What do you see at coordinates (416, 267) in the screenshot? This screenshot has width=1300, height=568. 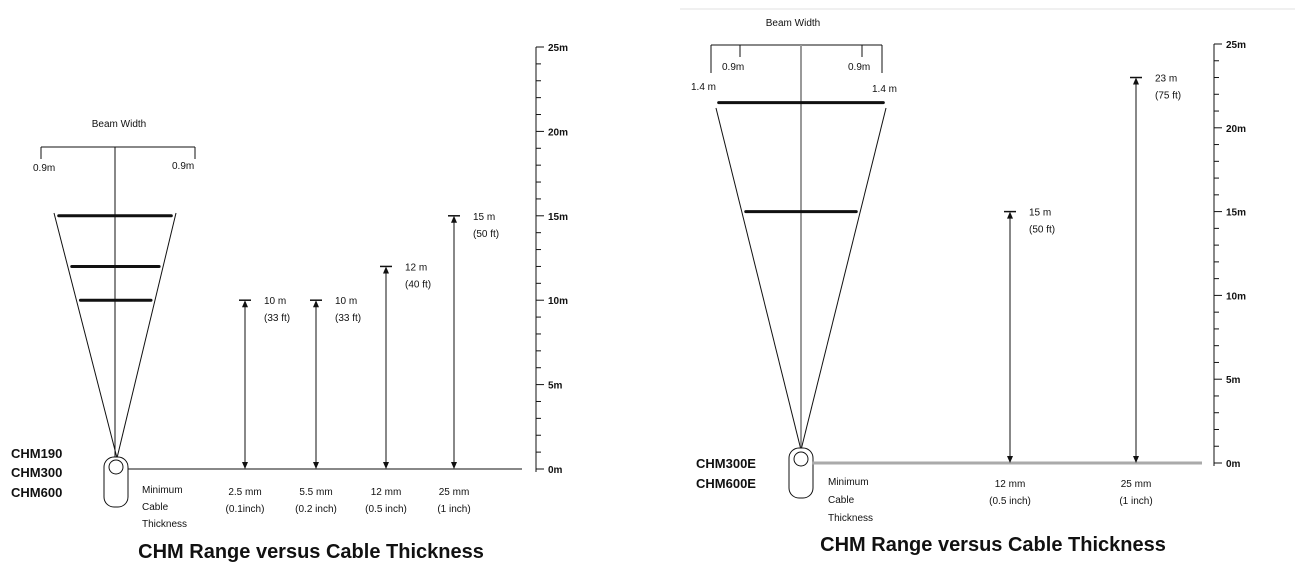 I see `range-value-label: 12 m` at bounding box center [416, 267].